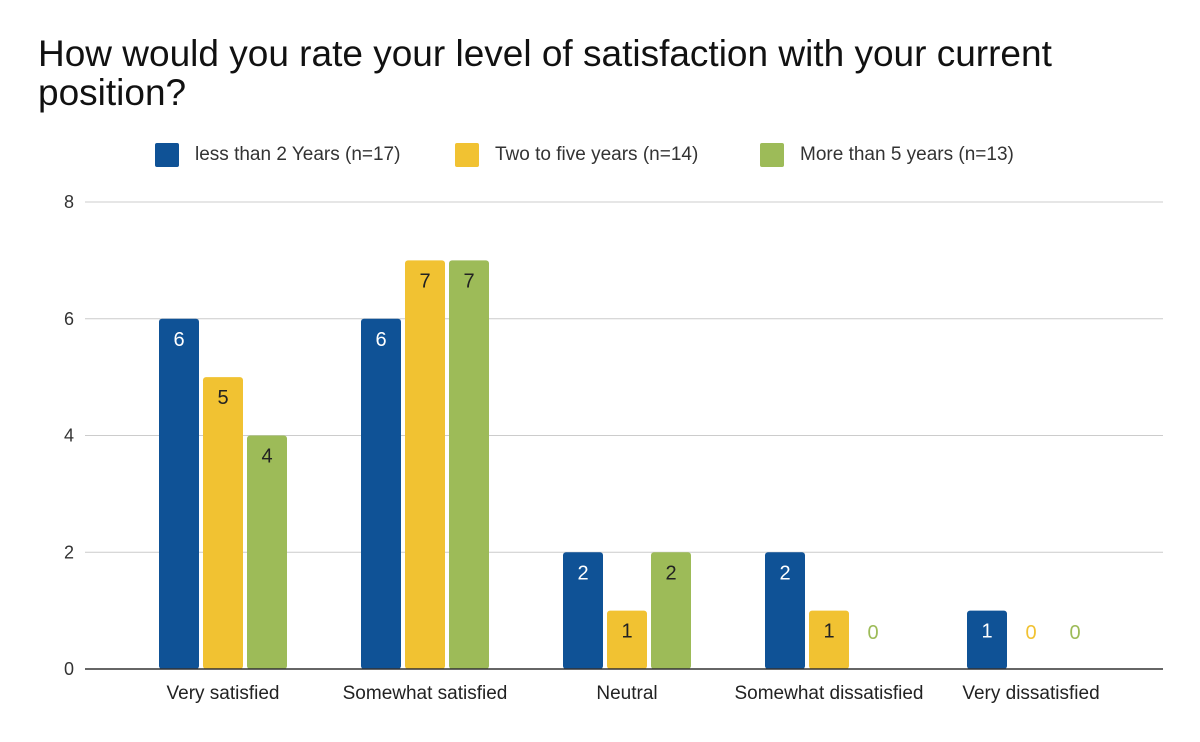 Image resolution: width=1200 pixels, height=742 pixels. I want to click on y-tick-label: 0, so click(69, 669).